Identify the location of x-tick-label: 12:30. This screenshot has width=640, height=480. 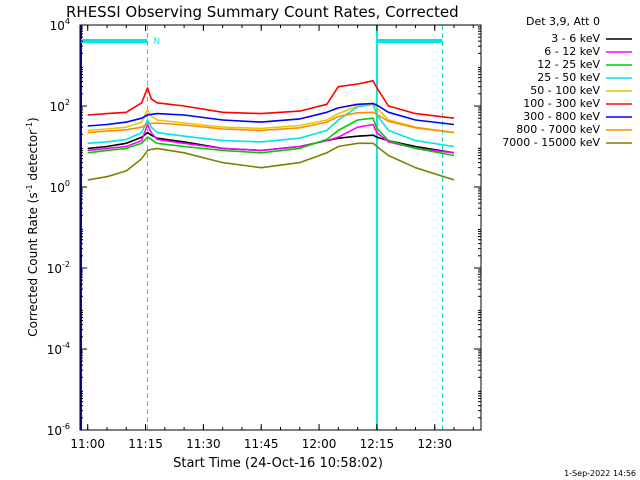
(434, 444).